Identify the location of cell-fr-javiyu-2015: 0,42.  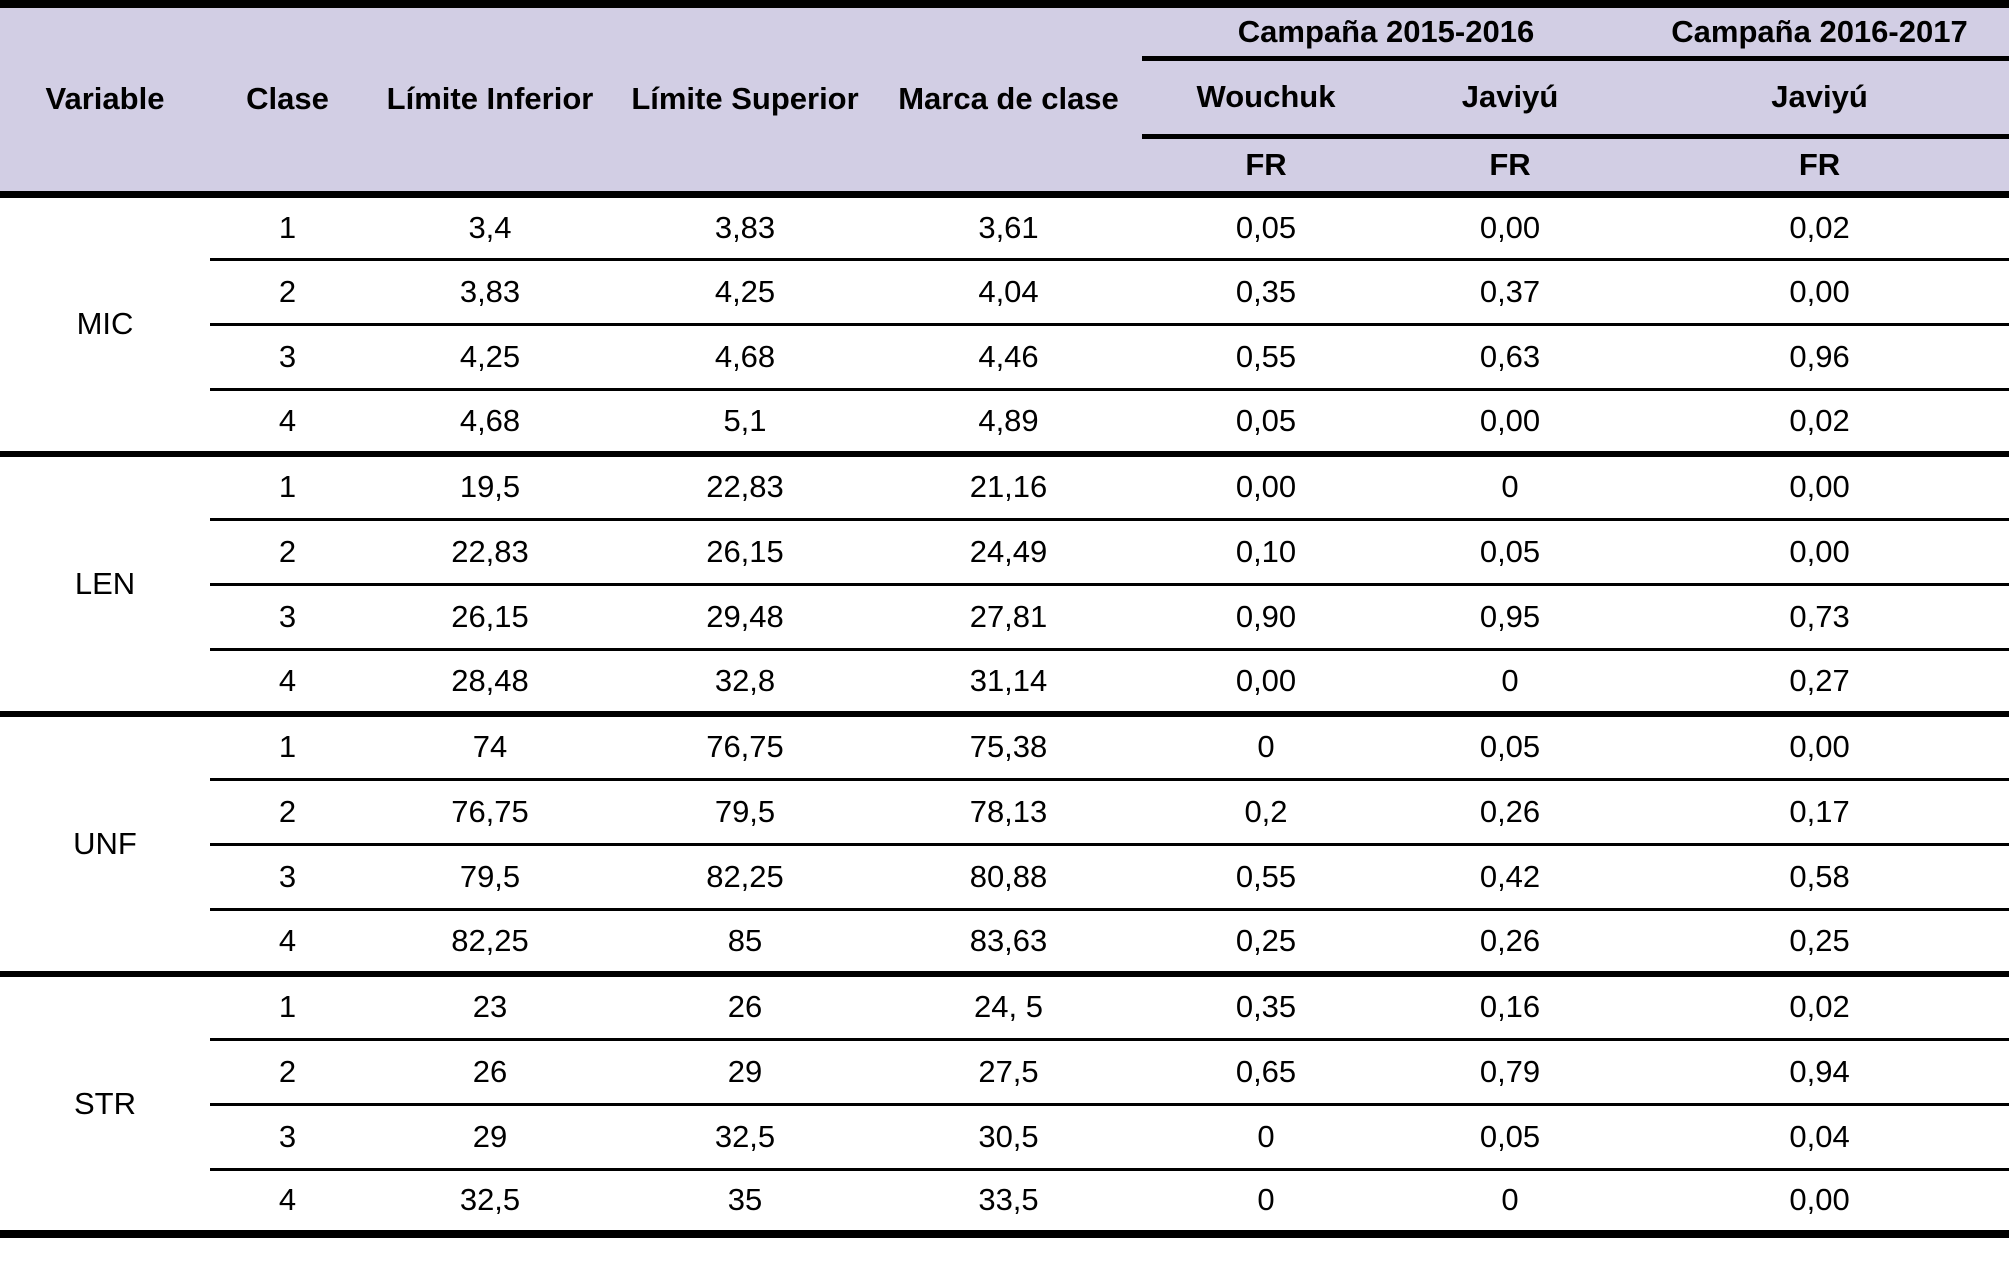
(1510, 875).